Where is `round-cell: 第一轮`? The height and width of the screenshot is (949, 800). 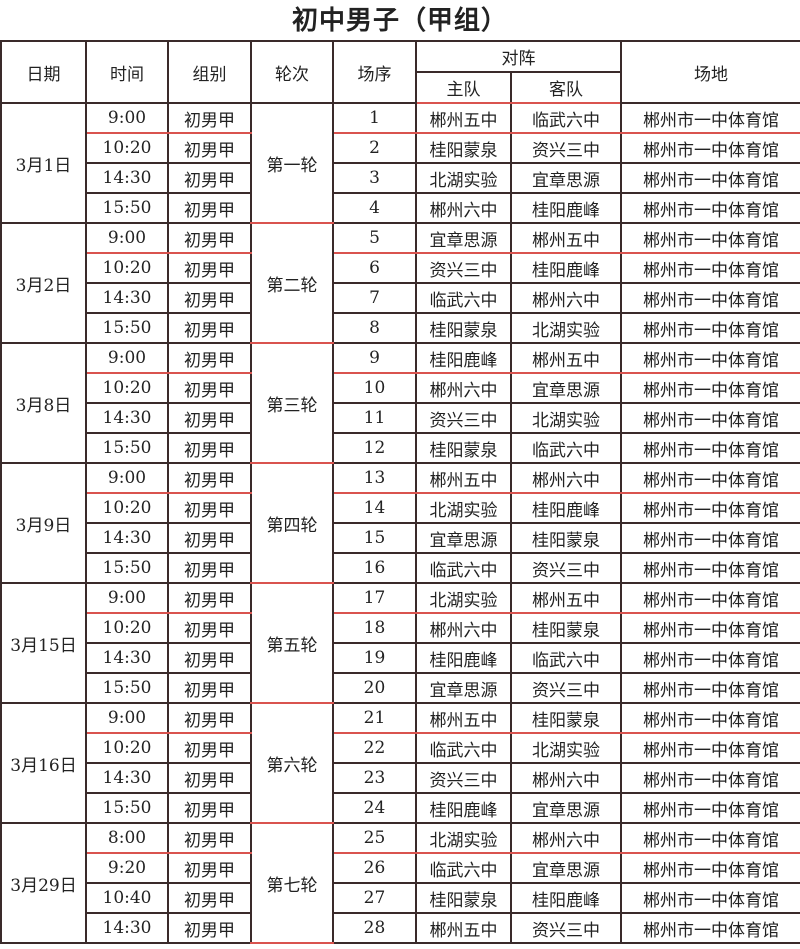
round-cell: 第一轮 is located at coordinates (292, 163).